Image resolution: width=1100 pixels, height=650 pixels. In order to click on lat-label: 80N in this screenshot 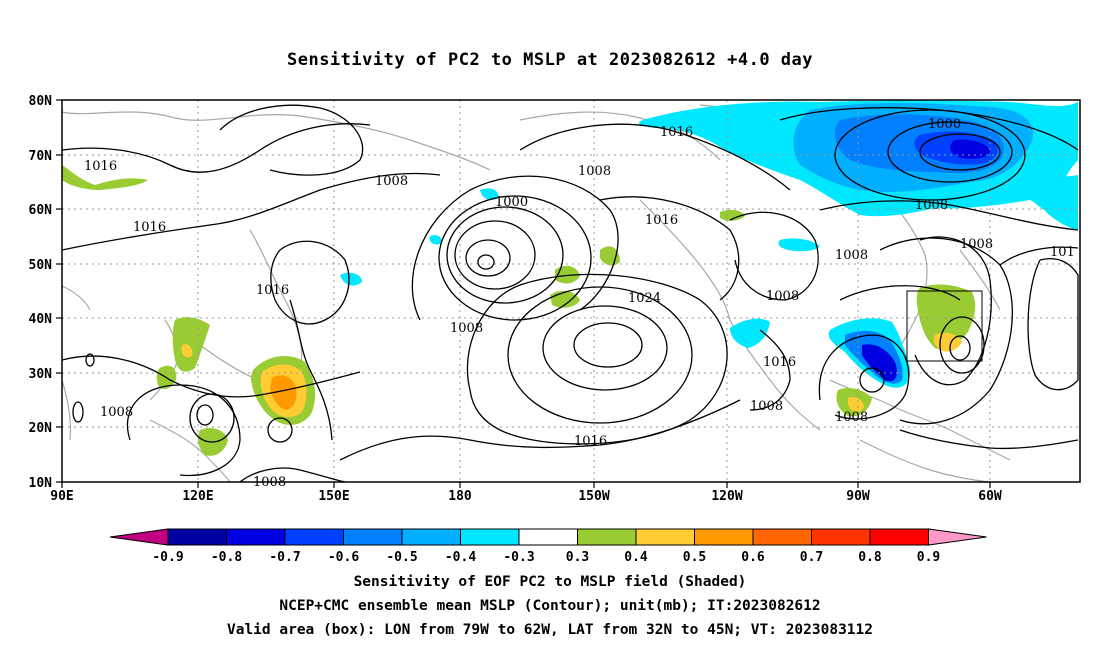, I will do `click(41, 101)`.